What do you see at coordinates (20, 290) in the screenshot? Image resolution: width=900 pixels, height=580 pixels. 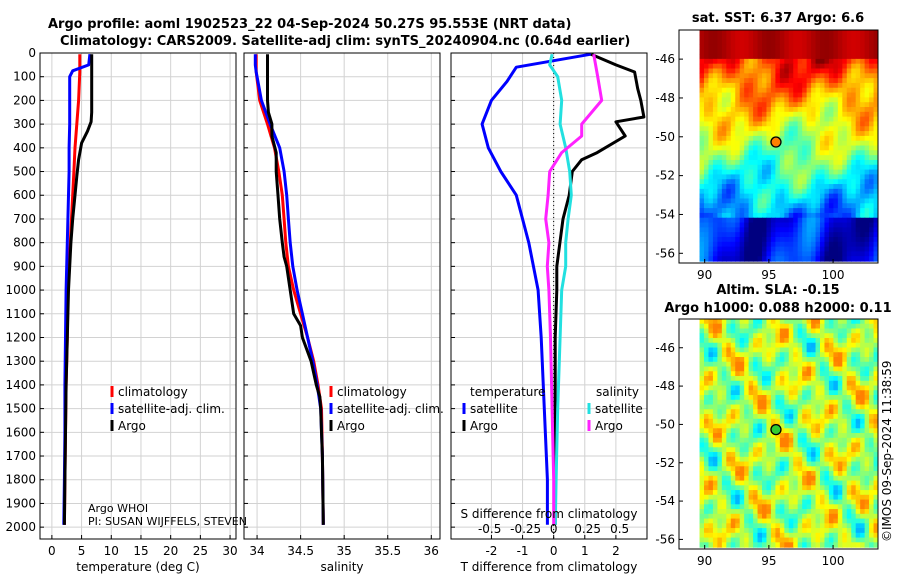 I see `y-tick-label: 1000` at bounding box center [20, 290].